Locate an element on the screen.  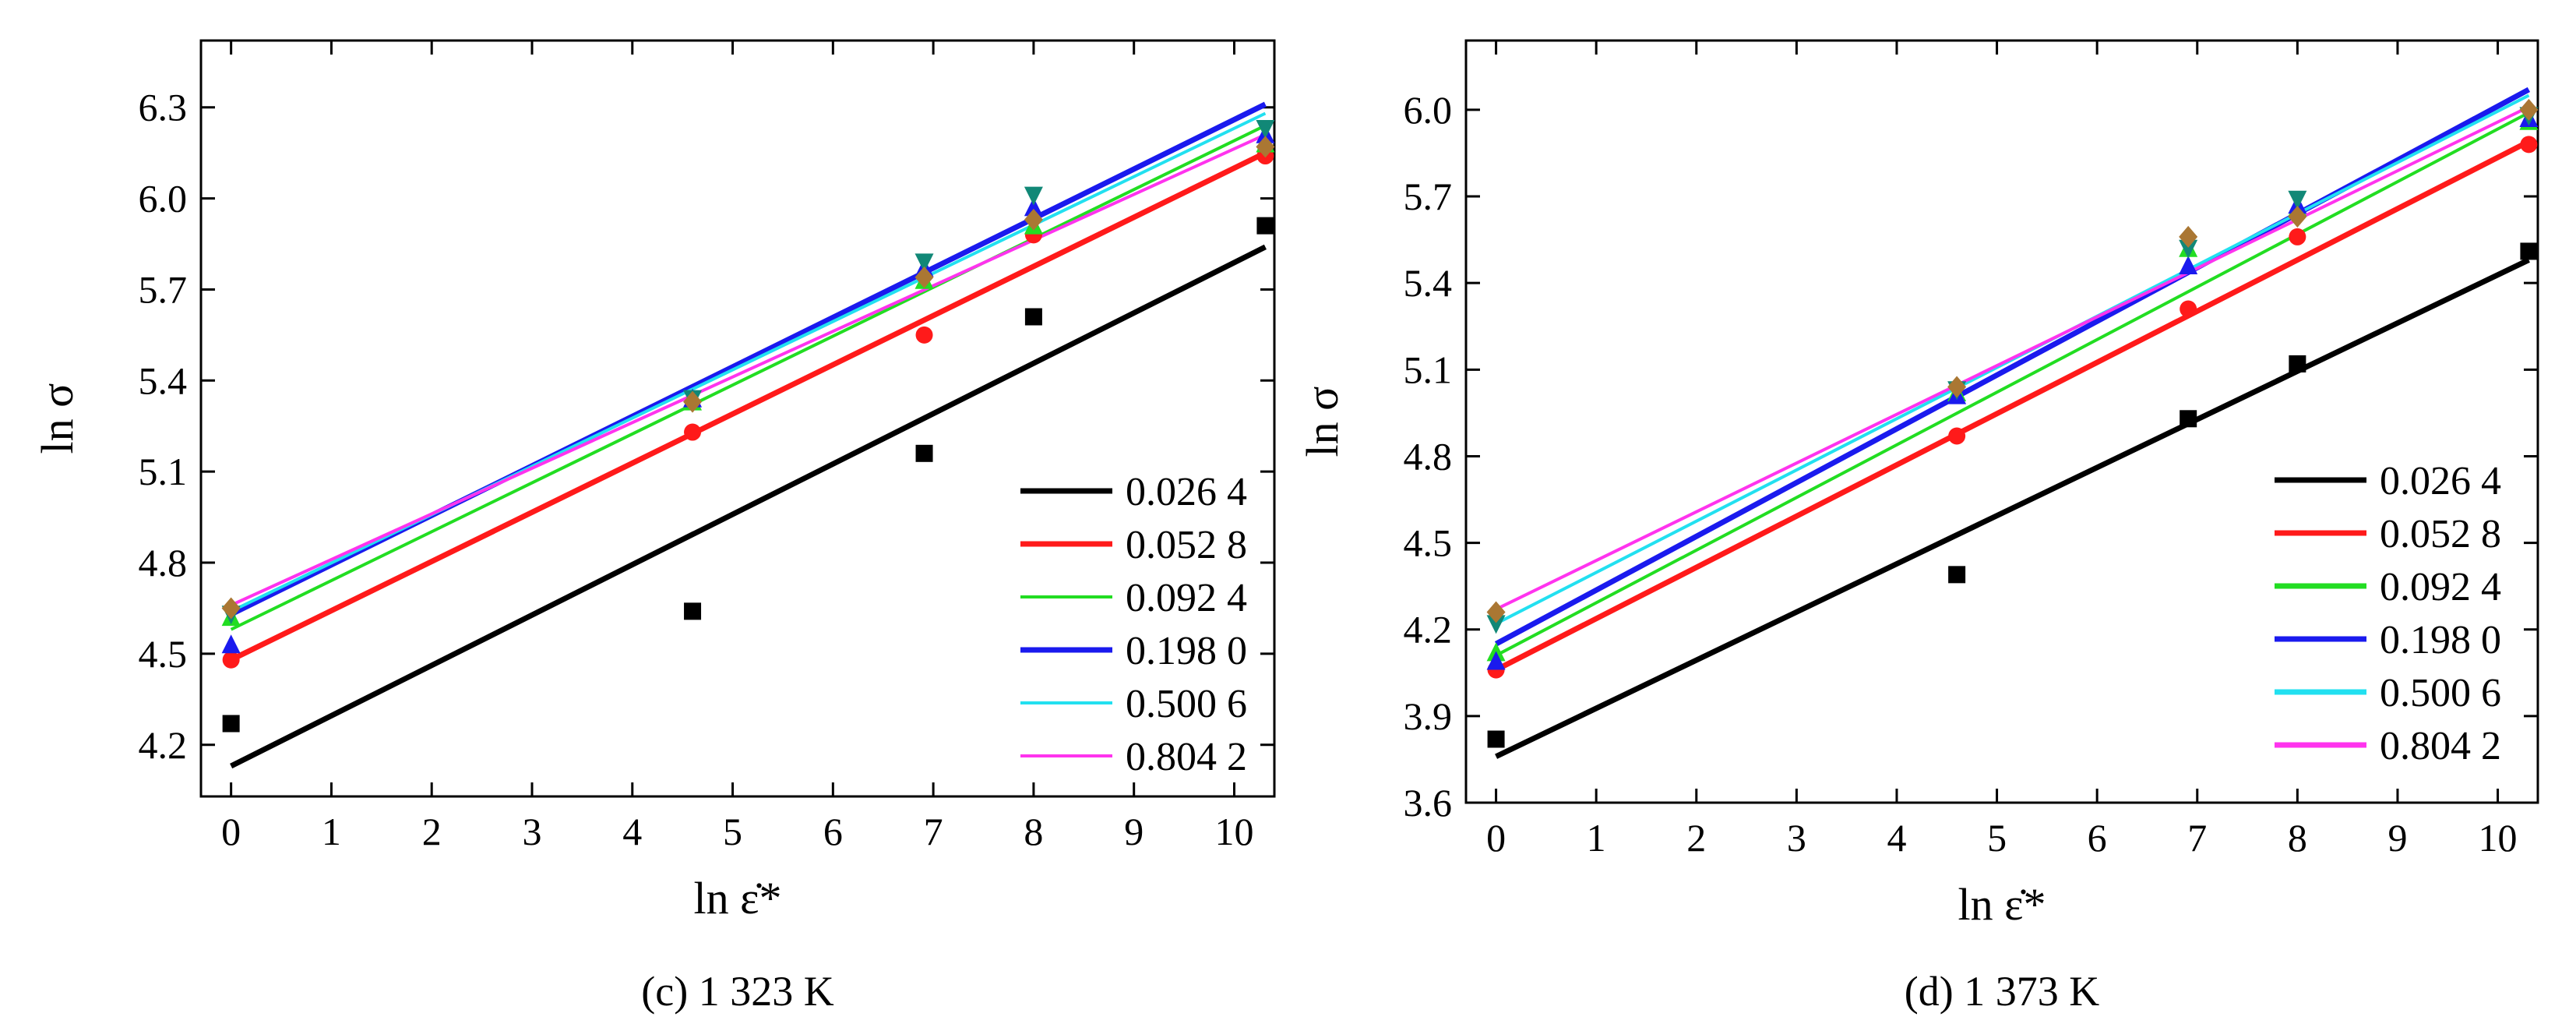
x-axis-label: ln ε̇* is located at coordinates (2002, 904).